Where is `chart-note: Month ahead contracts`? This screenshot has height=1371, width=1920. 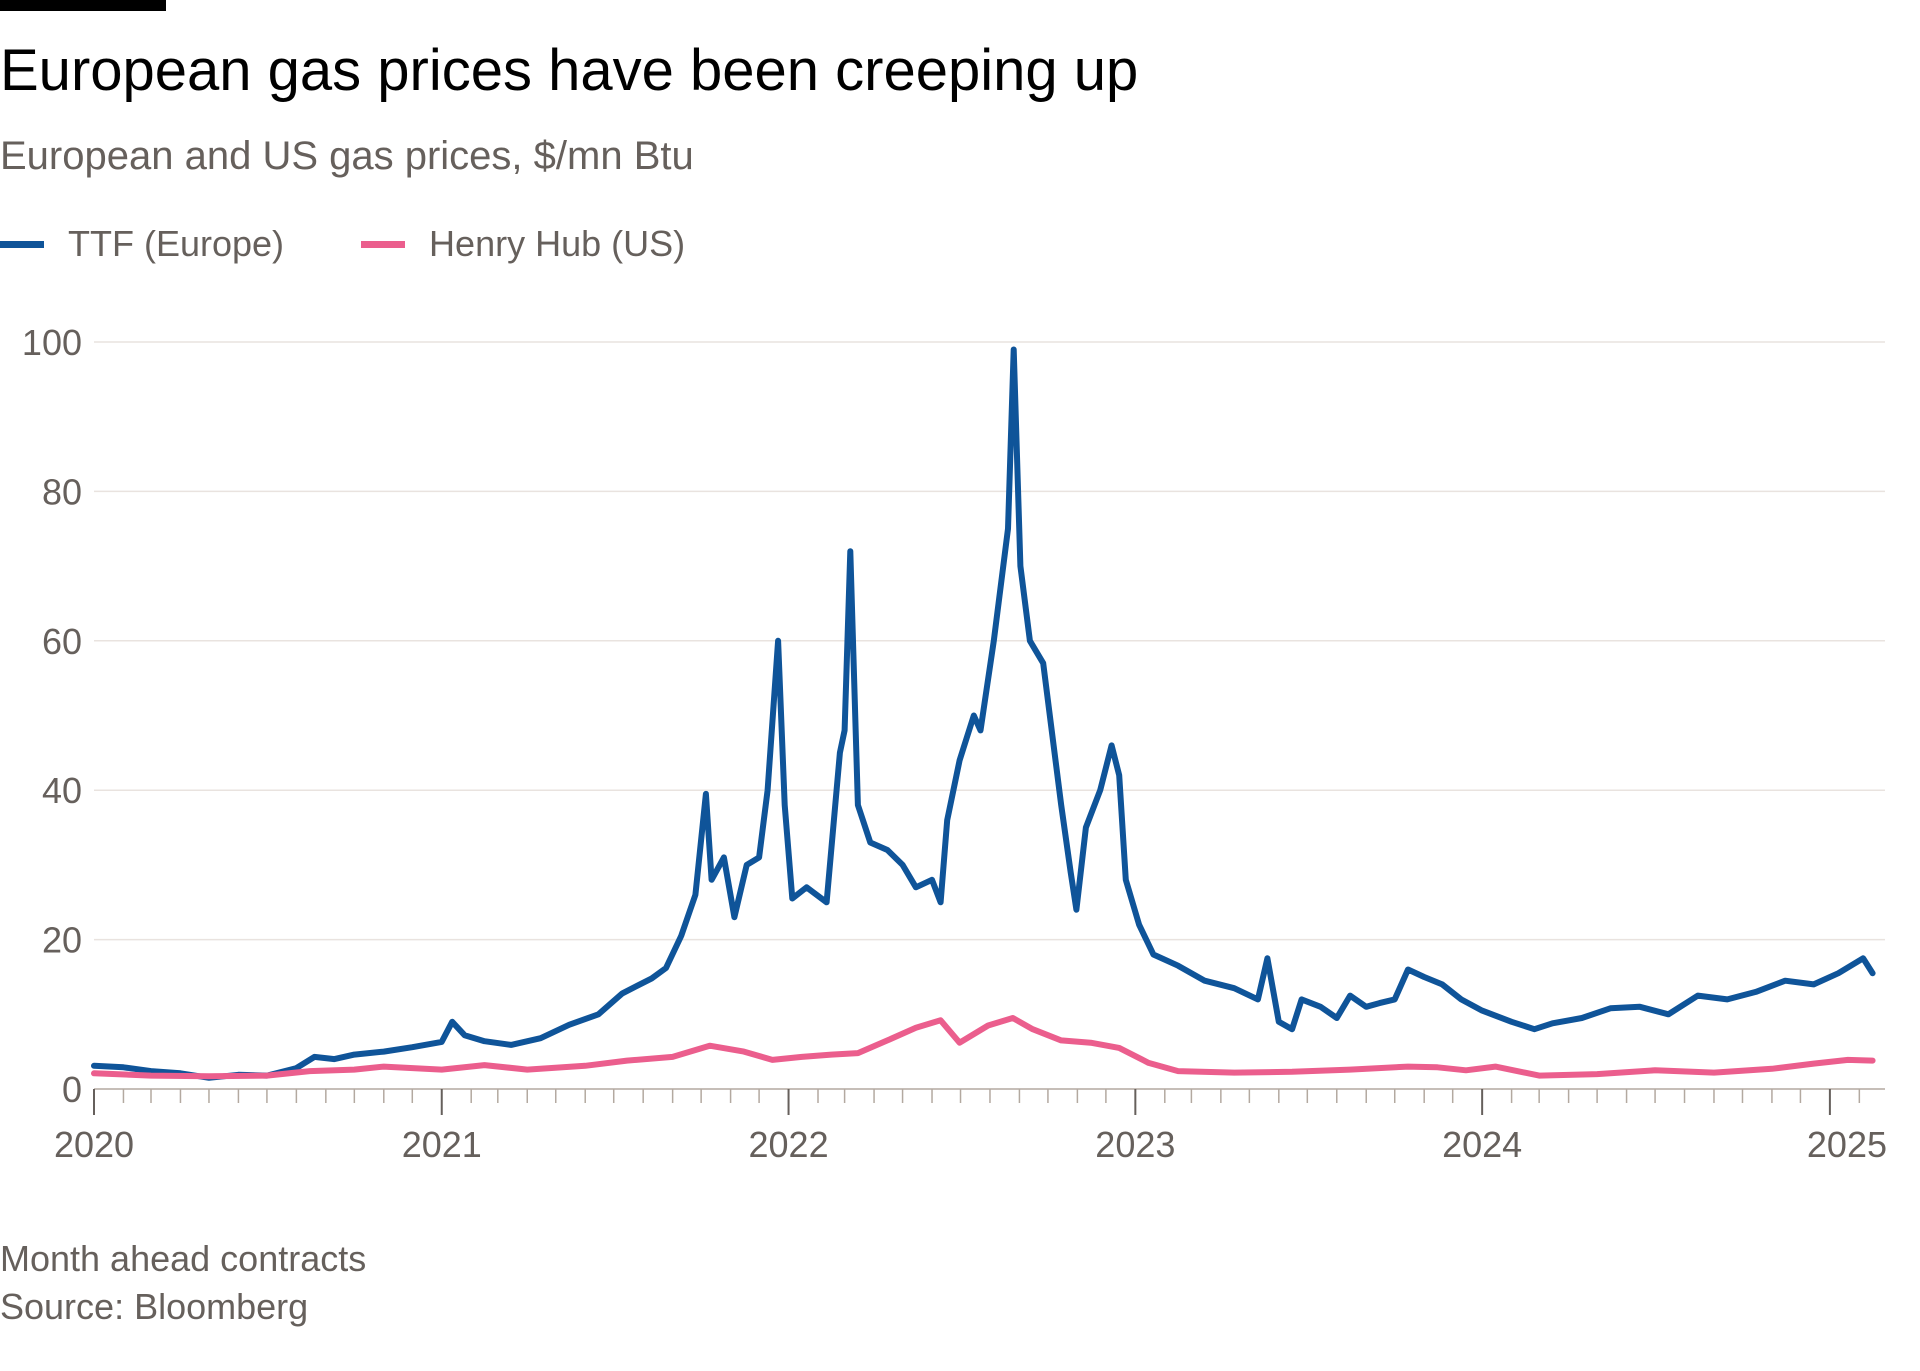
chart-note: Month ahead contracts is located at coordinates (183, 1258).